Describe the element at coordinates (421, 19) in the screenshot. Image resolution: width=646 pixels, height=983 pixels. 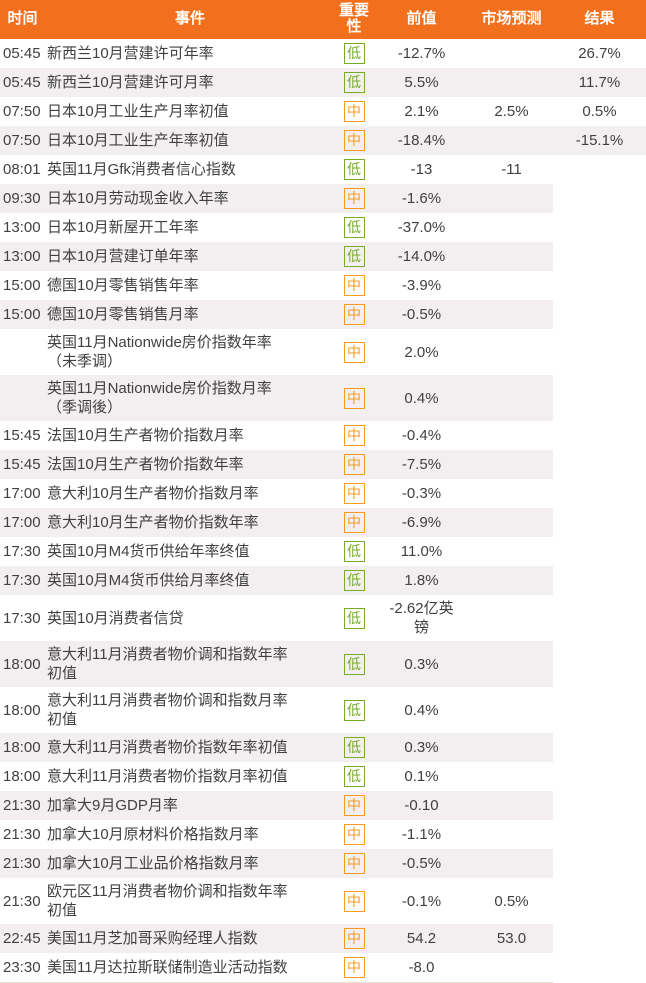
I see `column-header-previous: 前值` at that location.